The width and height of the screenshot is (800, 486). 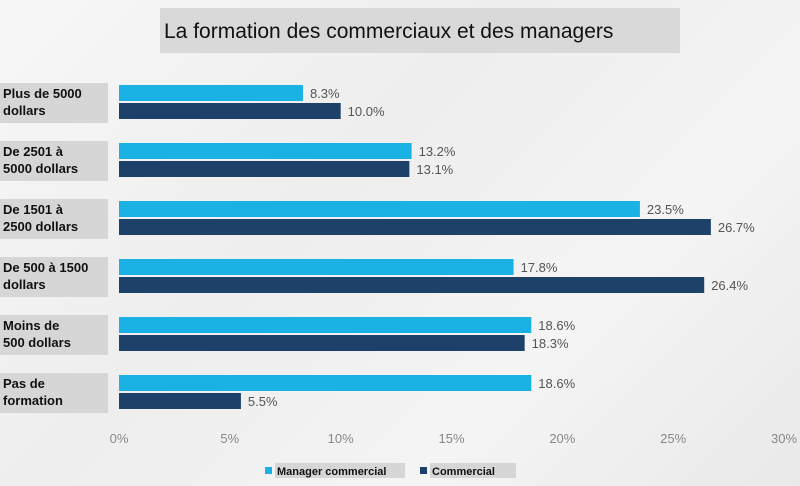 What do you see at coordinates (45, 267) in the screenshot?
I see `category-label-line: De 500 à 1500` at bounding box center [45, 267].